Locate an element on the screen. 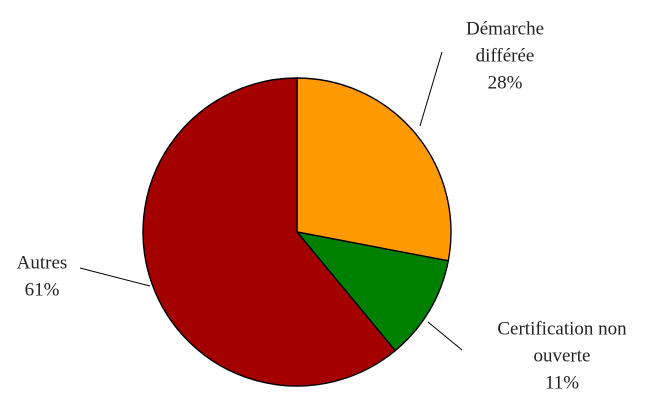 Image resolution: width=649 pixels, height=403 pixels. slice-category-label-1: Certification non is located at coordinates (562, 328).